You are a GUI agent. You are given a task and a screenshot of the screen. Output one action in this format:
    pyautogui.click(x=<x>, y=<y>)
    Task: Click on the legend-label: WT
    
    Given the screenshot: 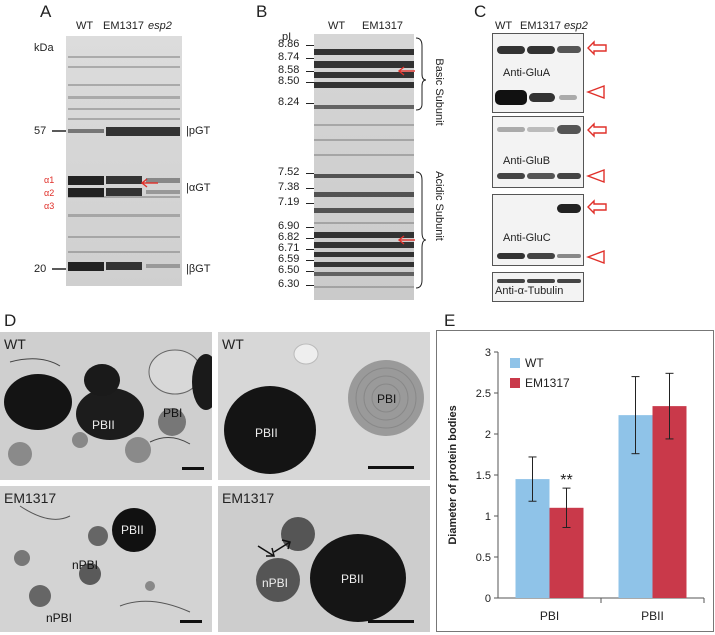 What is the action you would take?
    pyautogui.click(x=534, y=363)
    